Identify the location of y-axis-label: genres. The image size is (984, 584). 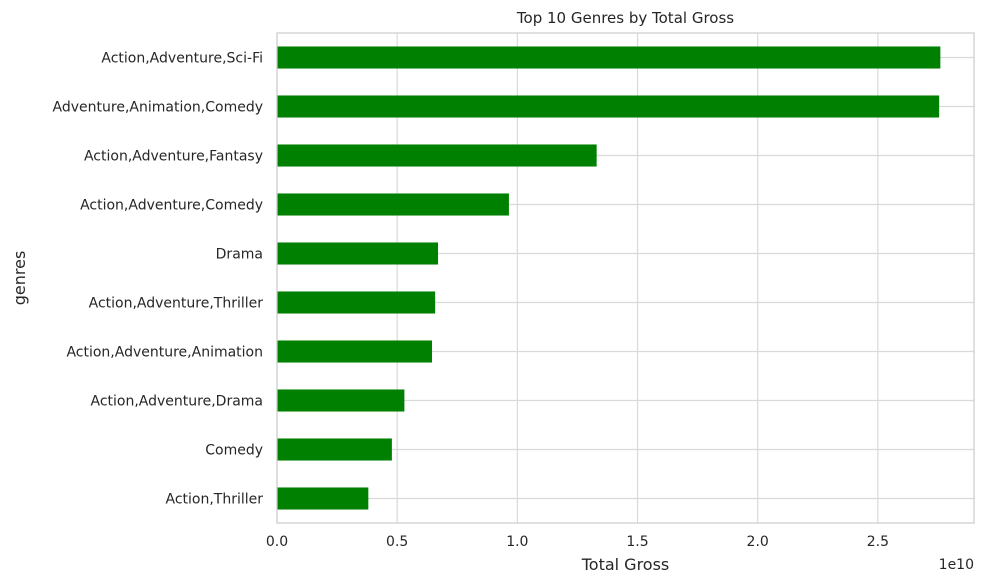
(19, 278).